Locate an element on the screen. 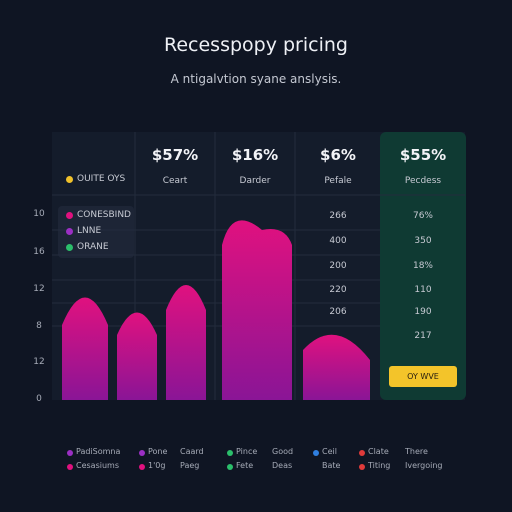  footer-label: 1'0g is located at coordinates (157, 465).